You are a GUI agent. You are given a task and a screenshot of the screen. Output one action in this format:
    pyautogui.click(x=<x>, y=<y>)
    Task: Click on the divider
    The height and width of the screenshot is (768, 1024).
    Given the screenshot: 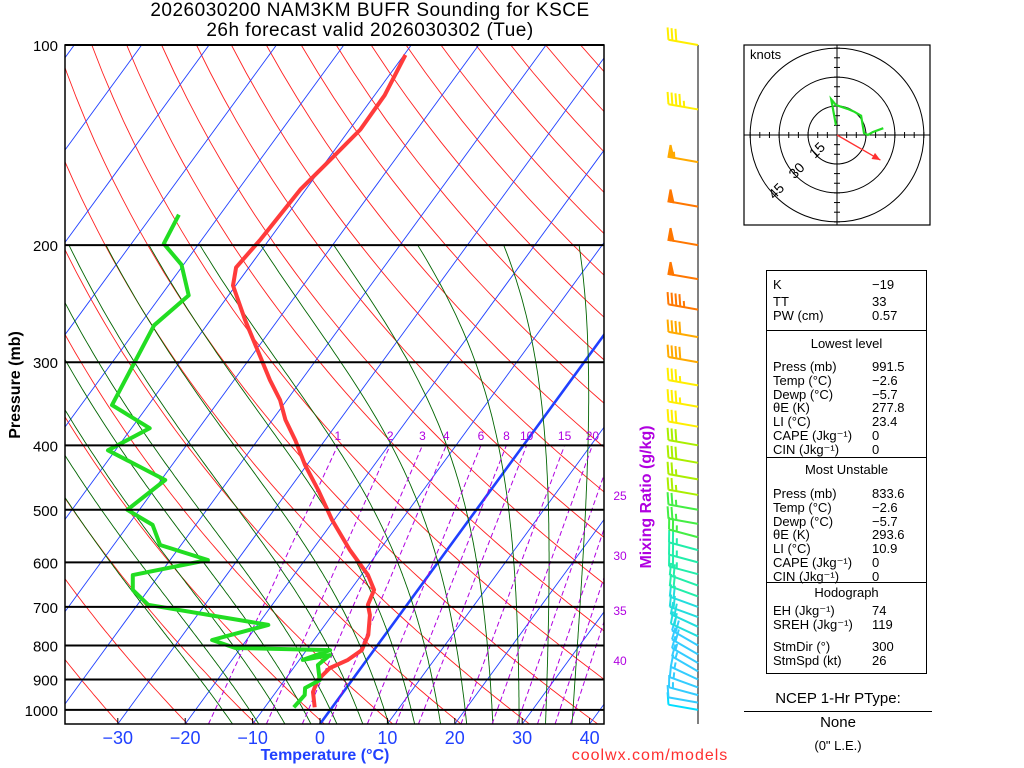 What is the action you would take?
    pyautogui.click(x=846, y=582)
    